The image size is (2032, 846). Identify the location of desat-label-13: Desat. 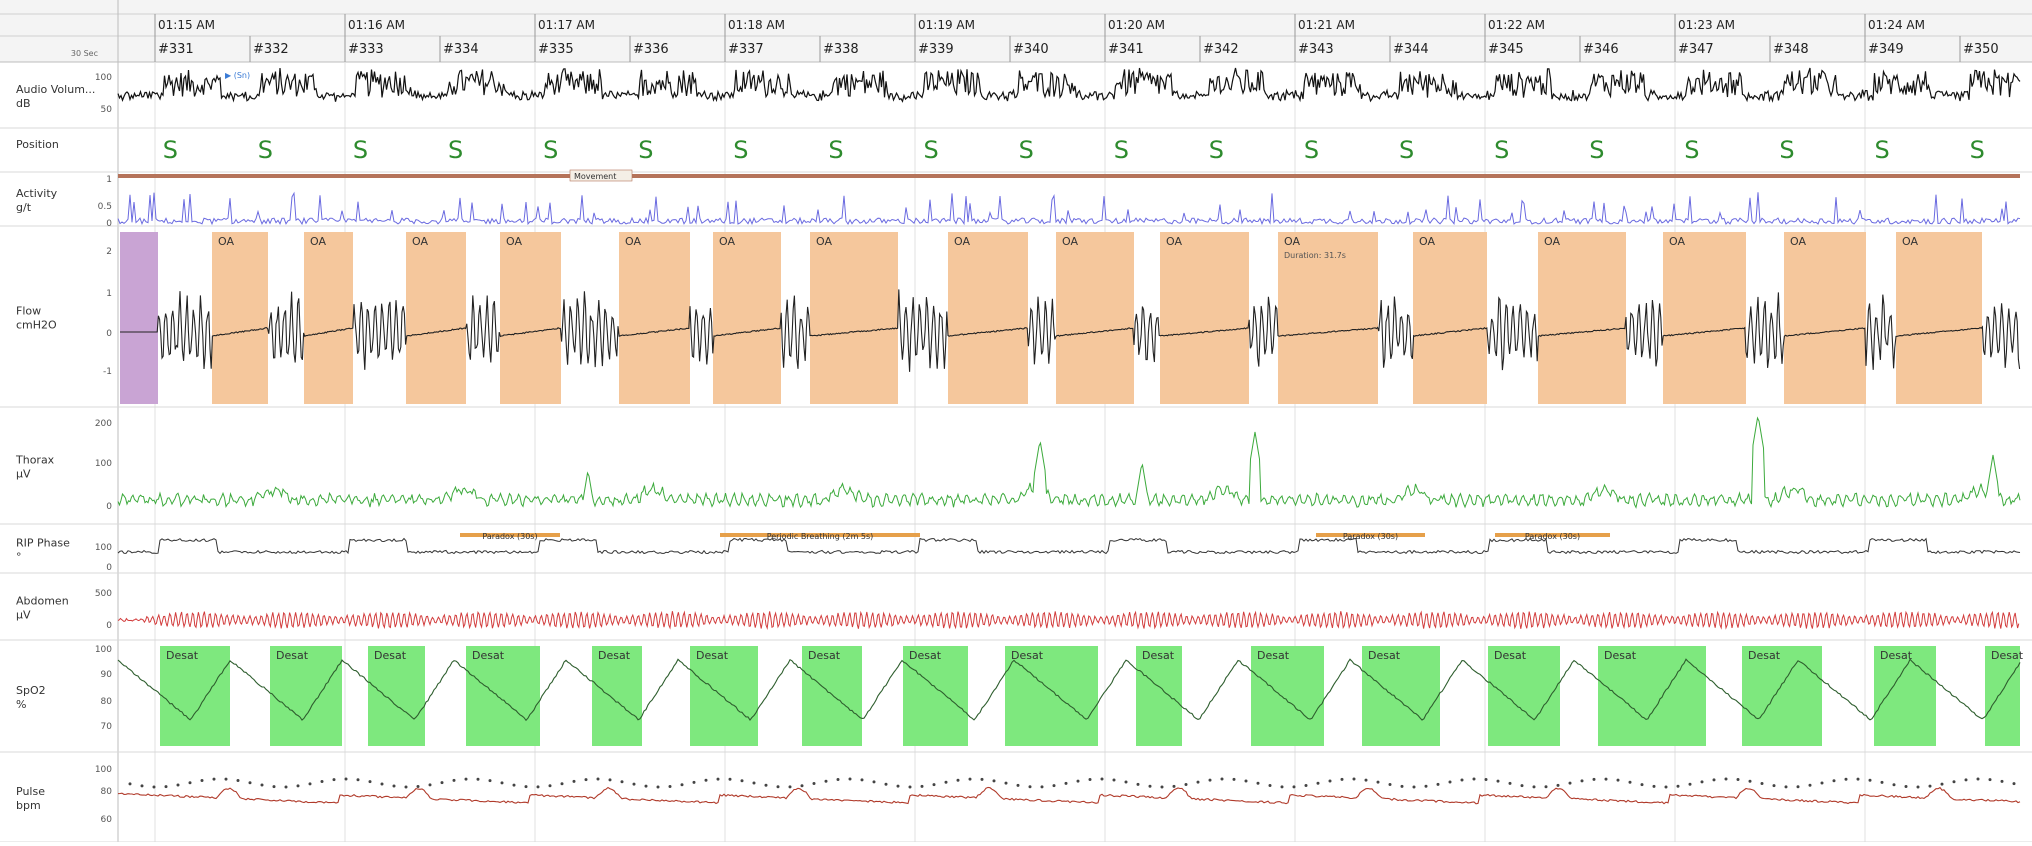
(1620, 655).